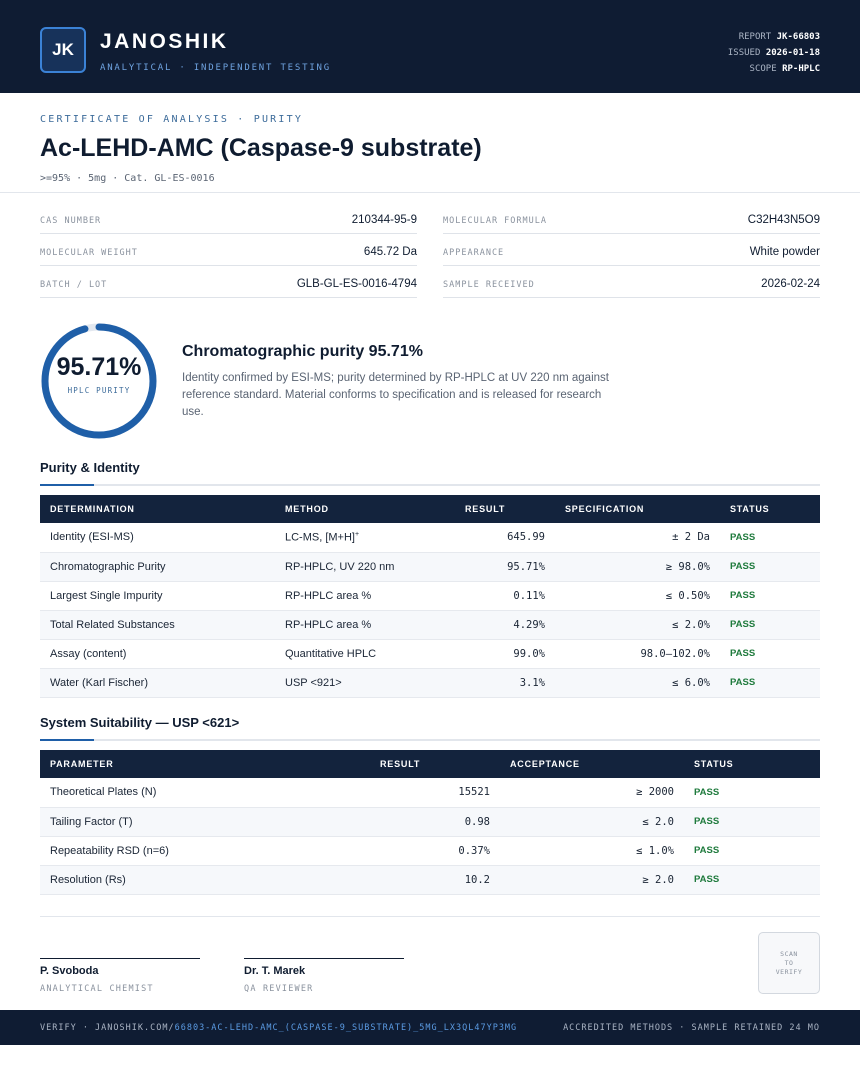 Image resolution: width=860 pixels, height=1073 pixels. What do you see at coordinates (205, 764) in the screenshot?
I see `col-header: PARAMETER` at bounding box center [205, 764].